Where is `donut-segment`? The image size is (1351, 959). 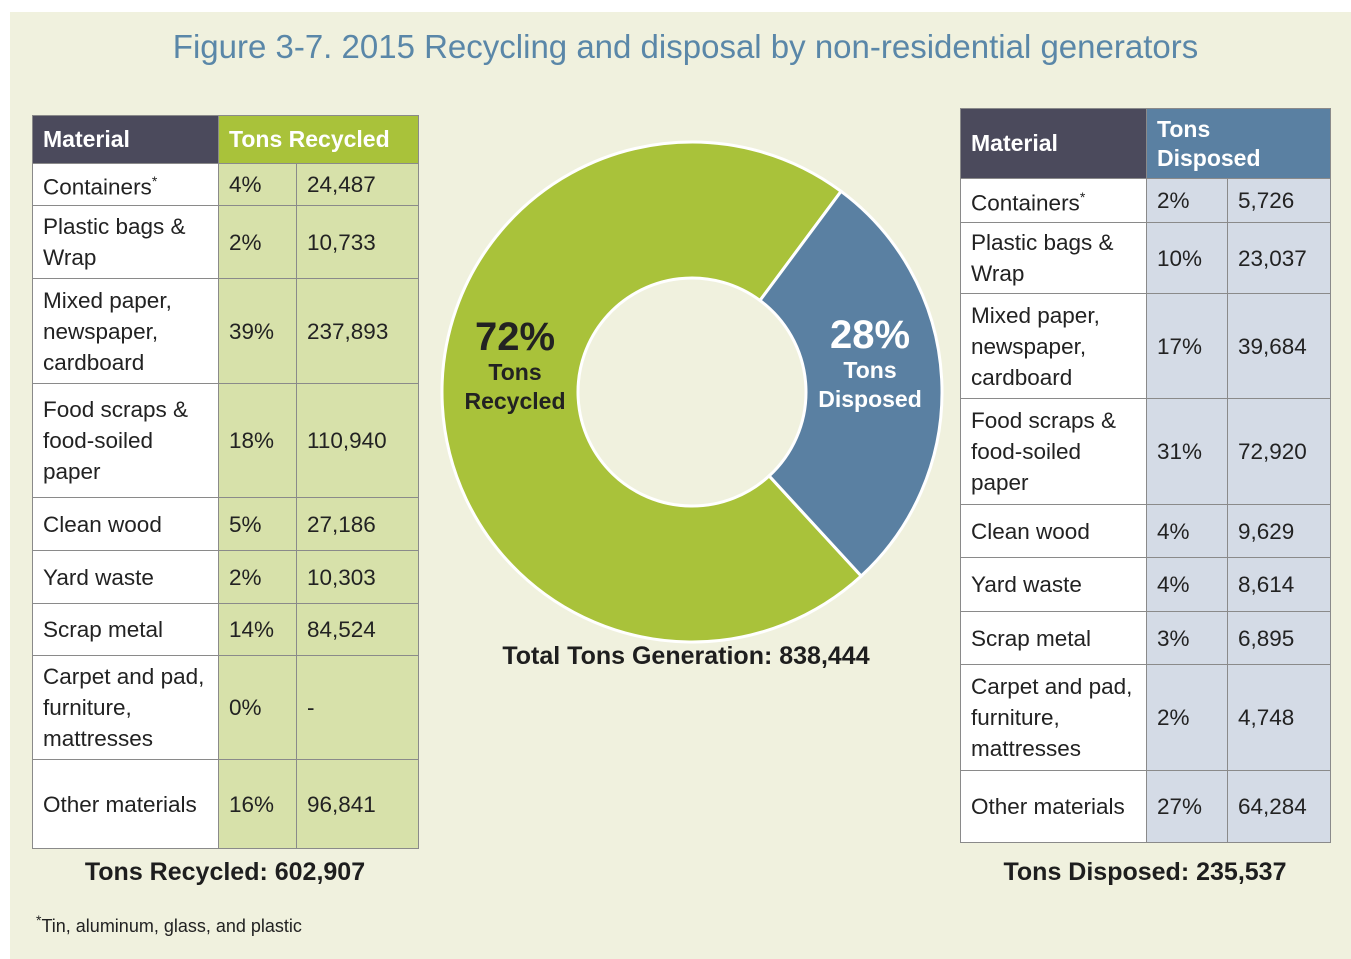 donut-segment is located at coordinates (850, 384).